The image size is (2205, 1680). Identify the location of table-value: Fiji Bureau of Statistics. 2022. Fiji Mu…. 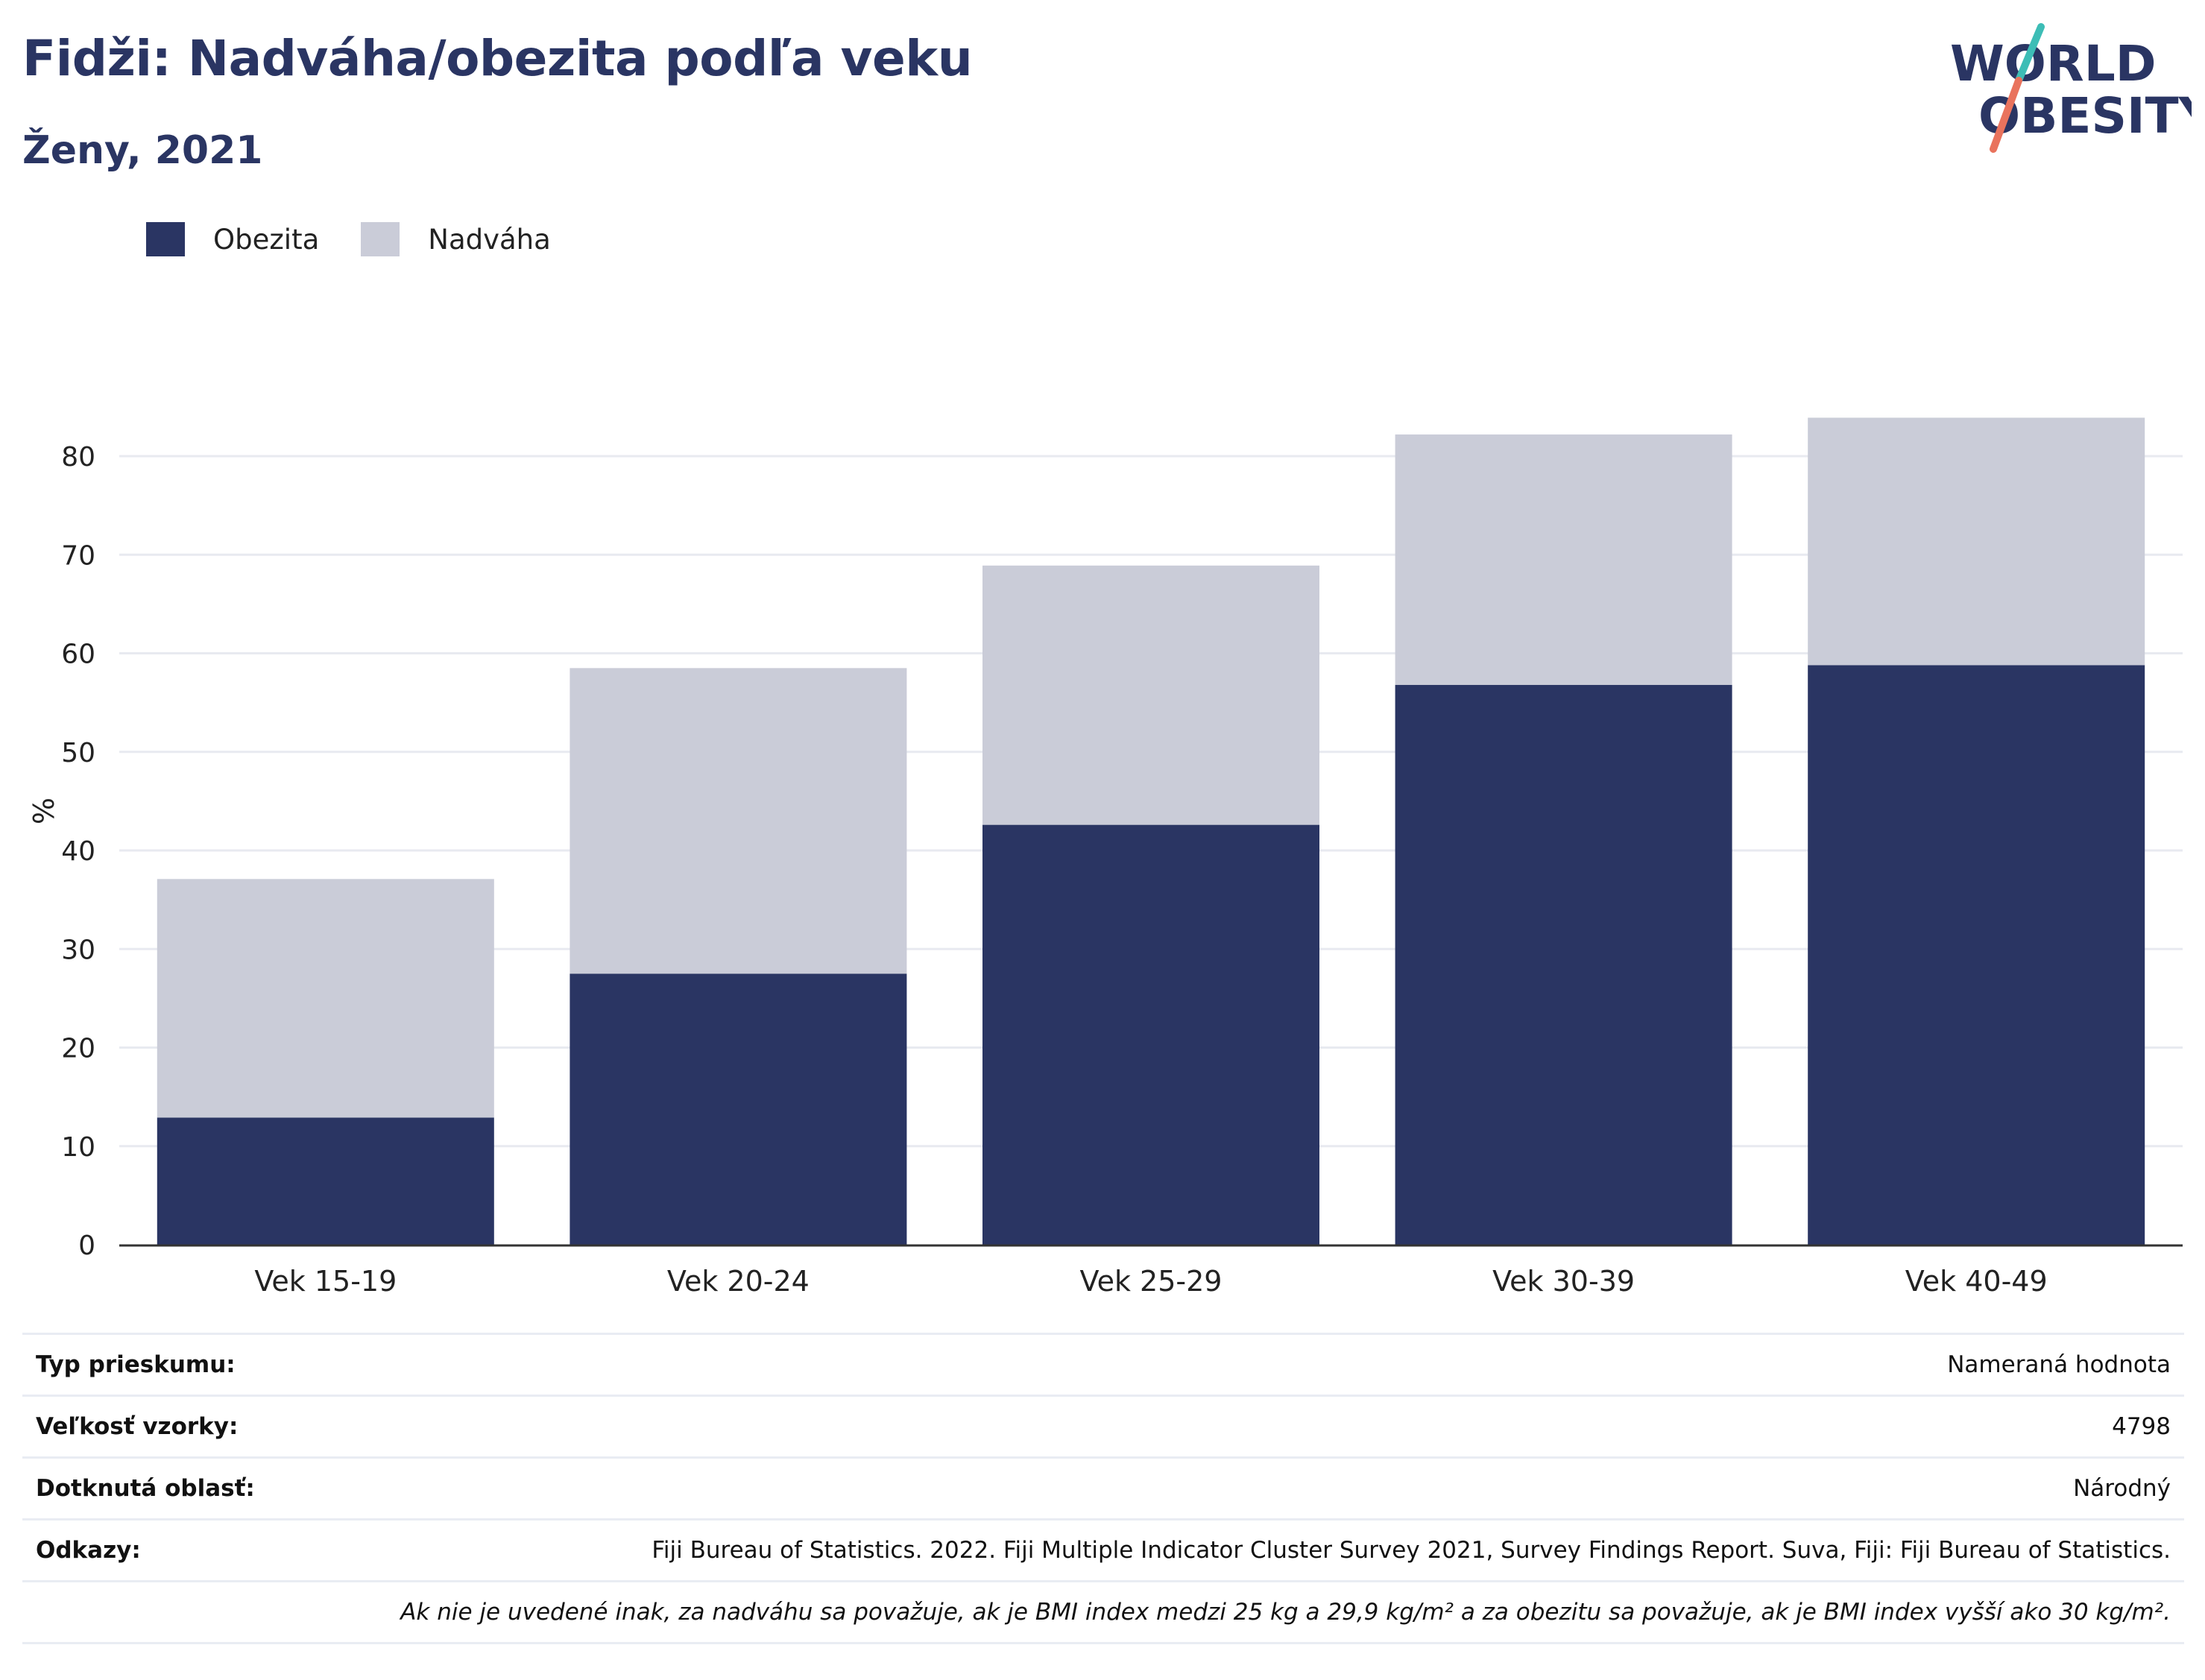
(1411, 1550).